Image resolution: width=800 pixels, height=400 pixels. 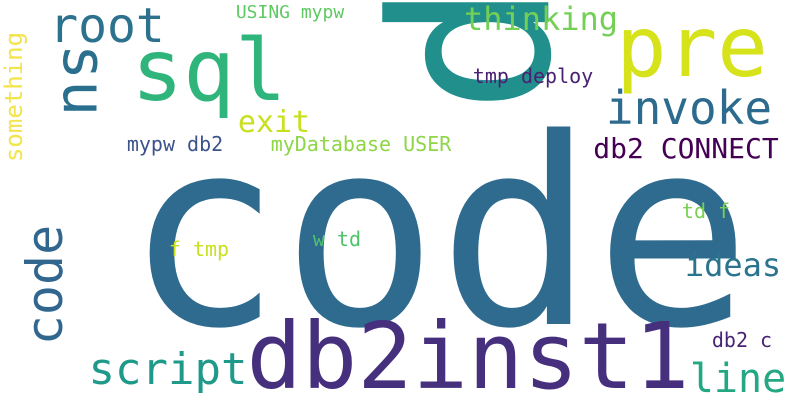 What do you see at coordinates (733, 265) in the screenshot?
I see `word-ideas: ideas` at bounding box center [733, 265].